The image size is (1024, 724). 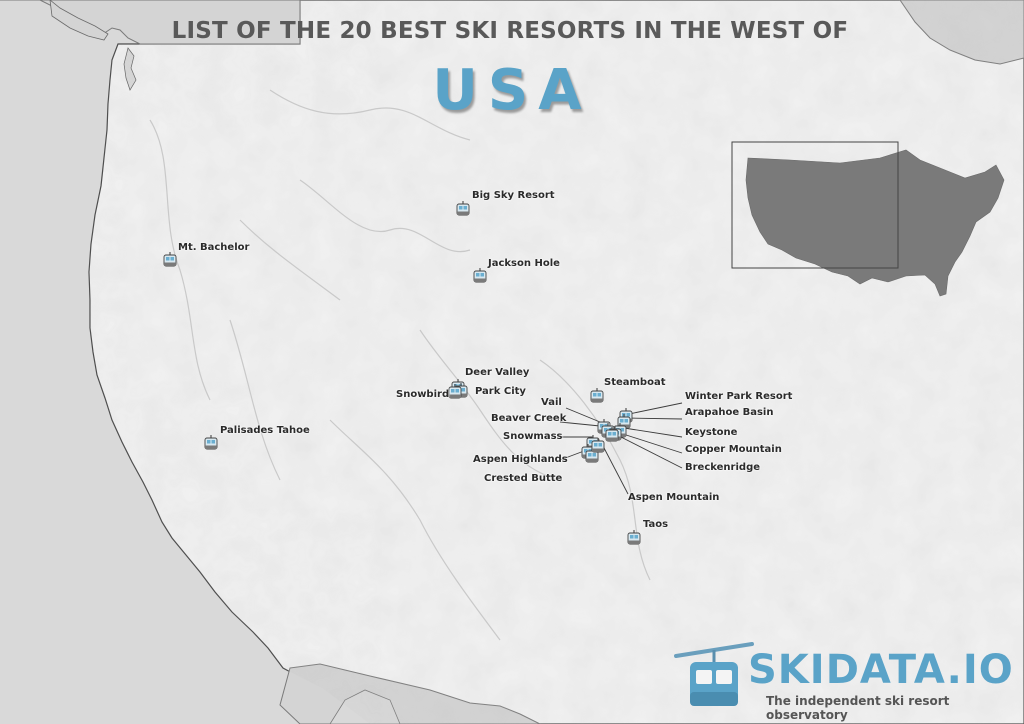 What do you see at coordinates (512, 90) in the screenshot?
I see `map-title-country: USA` at bounding box center [512, 90].